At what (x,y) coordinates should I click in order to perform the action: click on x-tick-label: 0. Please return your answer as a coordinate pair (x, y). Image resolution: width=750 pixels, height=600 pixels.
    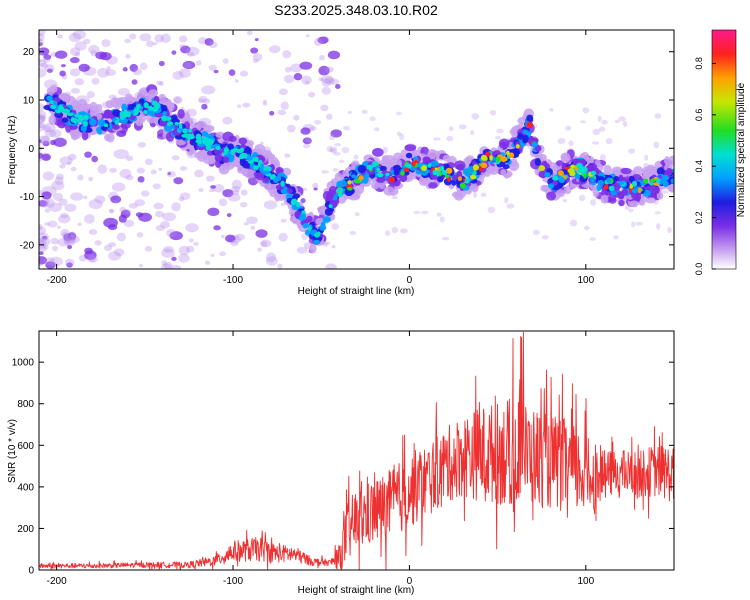
    Looking at the image, I should click on (410, 280).